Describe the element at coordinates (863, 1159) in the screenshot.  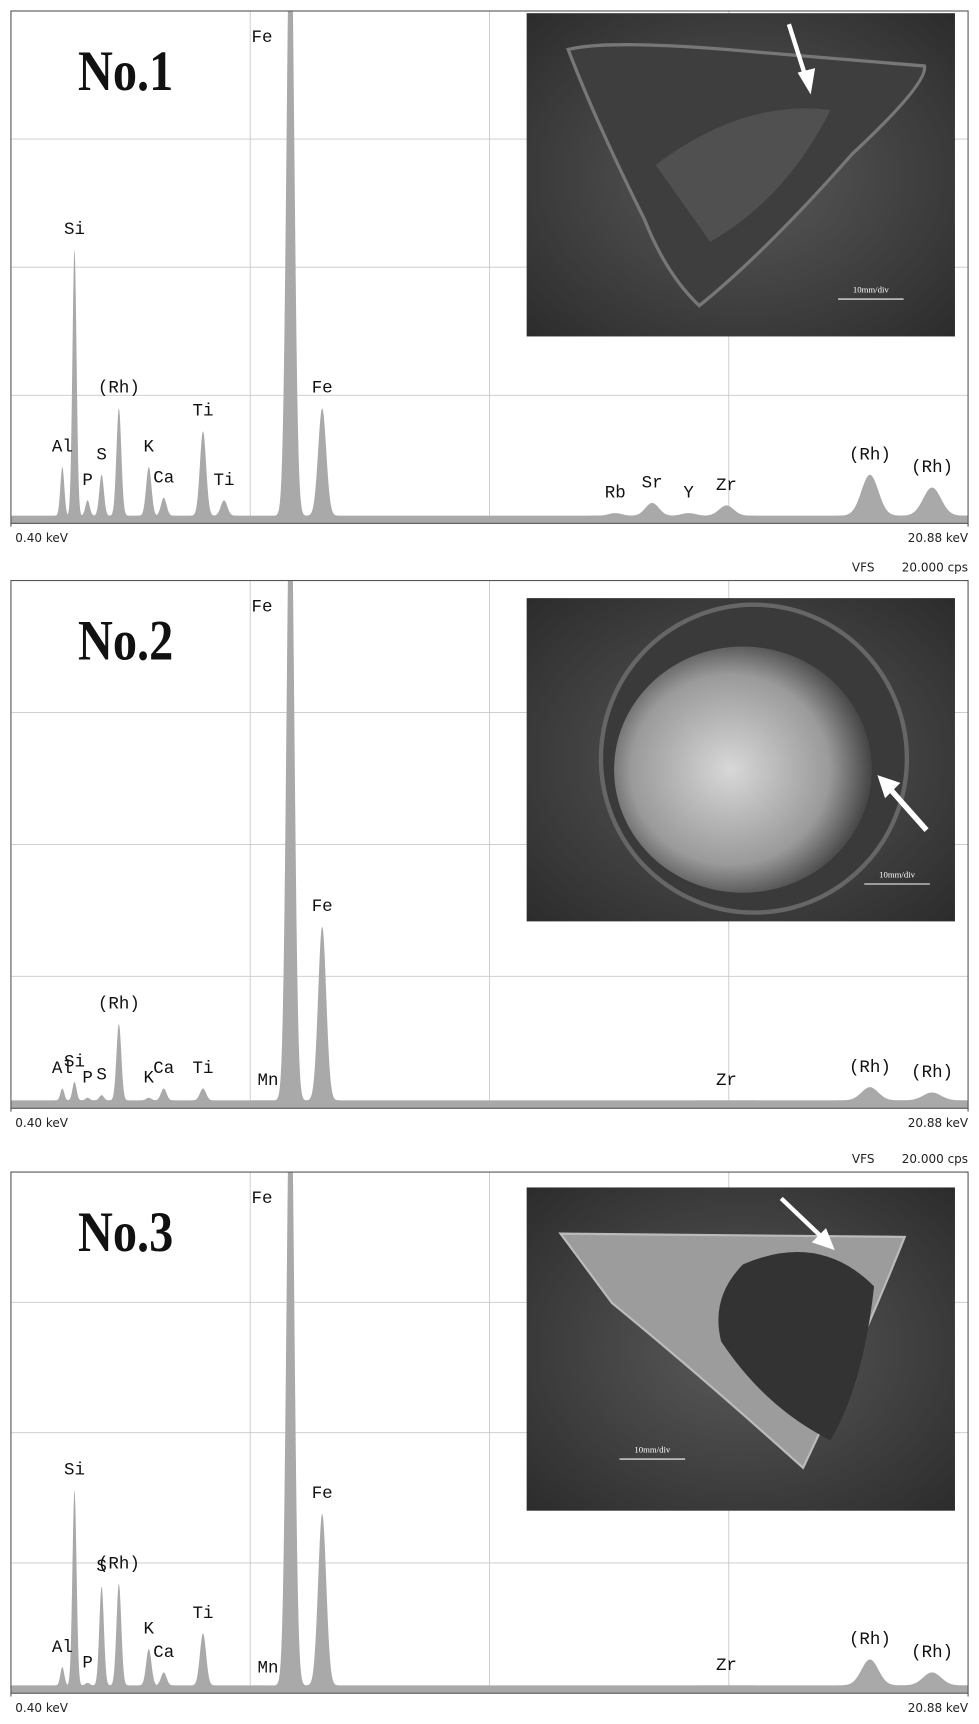
I see `y-axis-label: VFS` at that location.